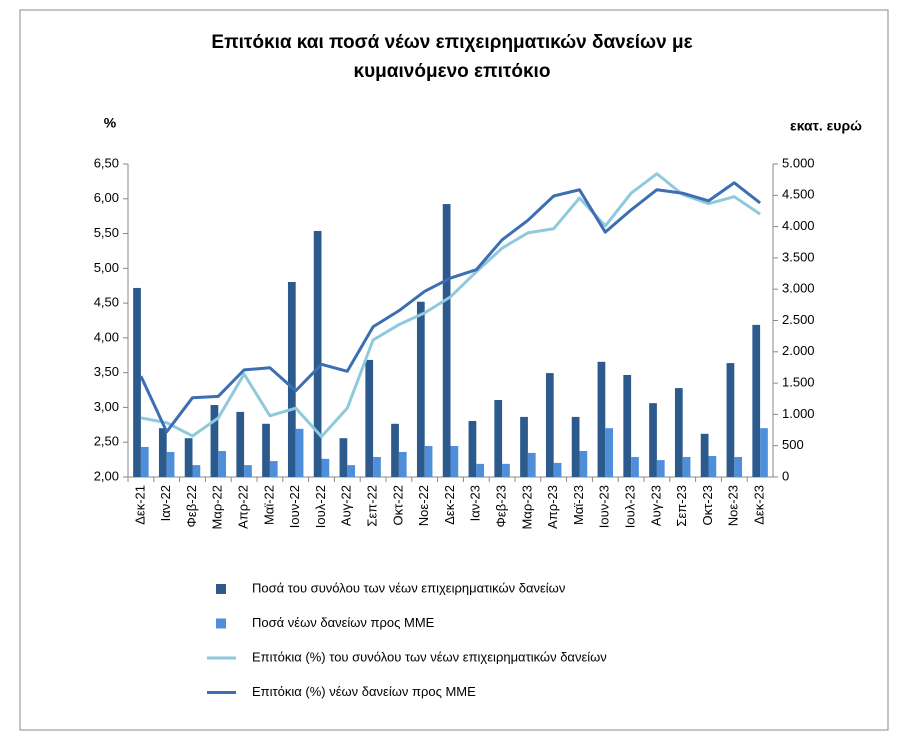 The height and width of the screenshot is (742, 908). Describe the element at coordinates (707, 505) in the screenshot. I see `x-tick-label: Οκτ-23` at that location.